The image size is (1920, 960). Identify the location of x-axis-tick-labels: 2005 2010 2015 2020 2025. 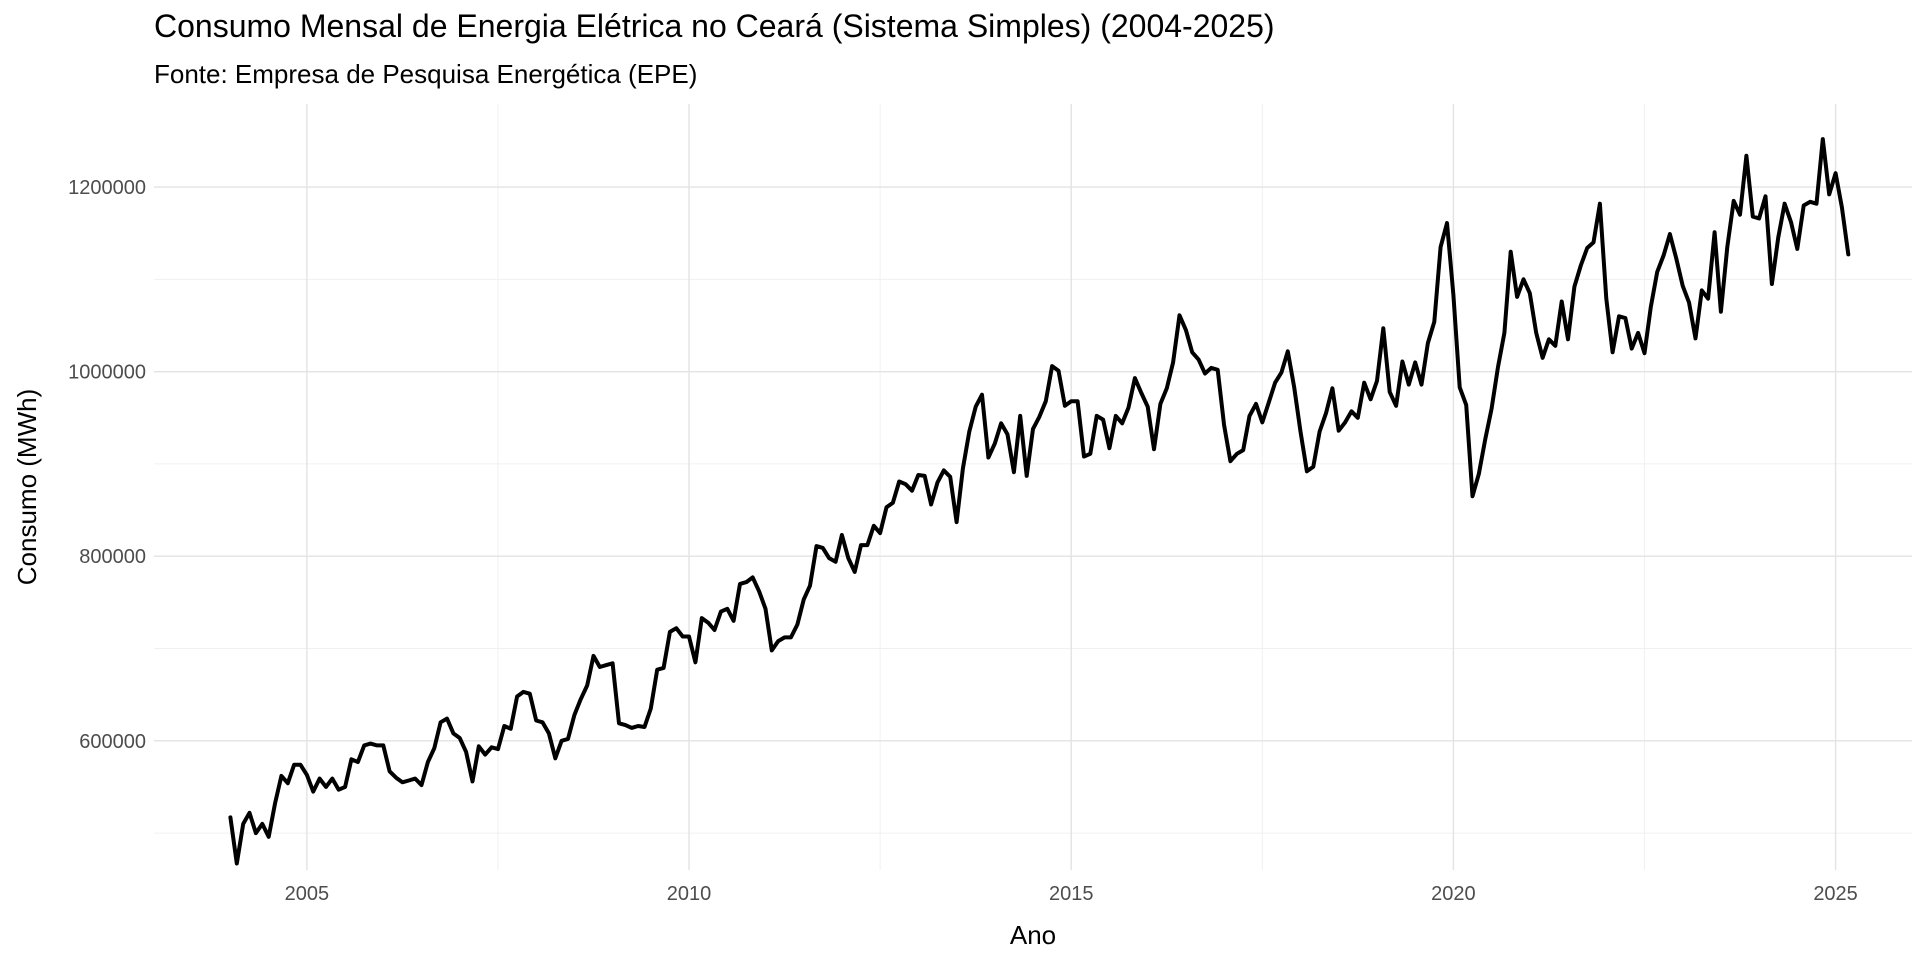
(1071, 894).